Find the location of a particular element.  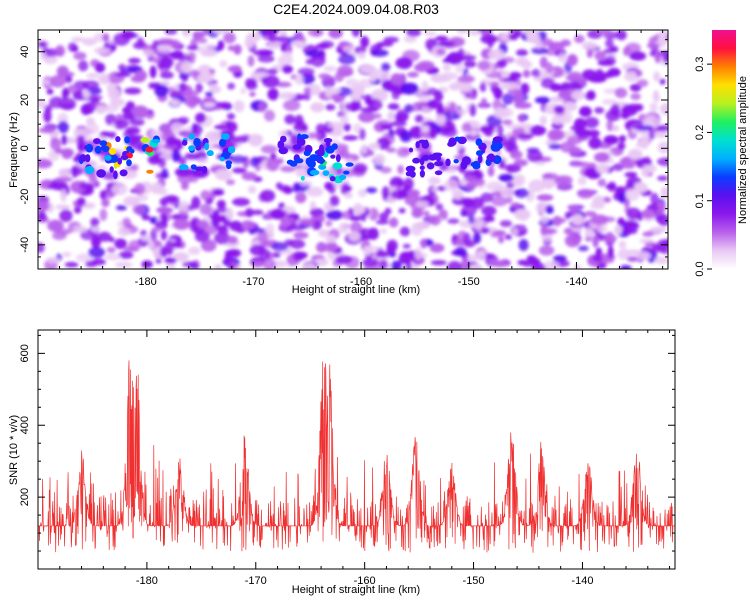

spectrogram-y-label: Frequency (Hz) is located at coordinates (14, 150).